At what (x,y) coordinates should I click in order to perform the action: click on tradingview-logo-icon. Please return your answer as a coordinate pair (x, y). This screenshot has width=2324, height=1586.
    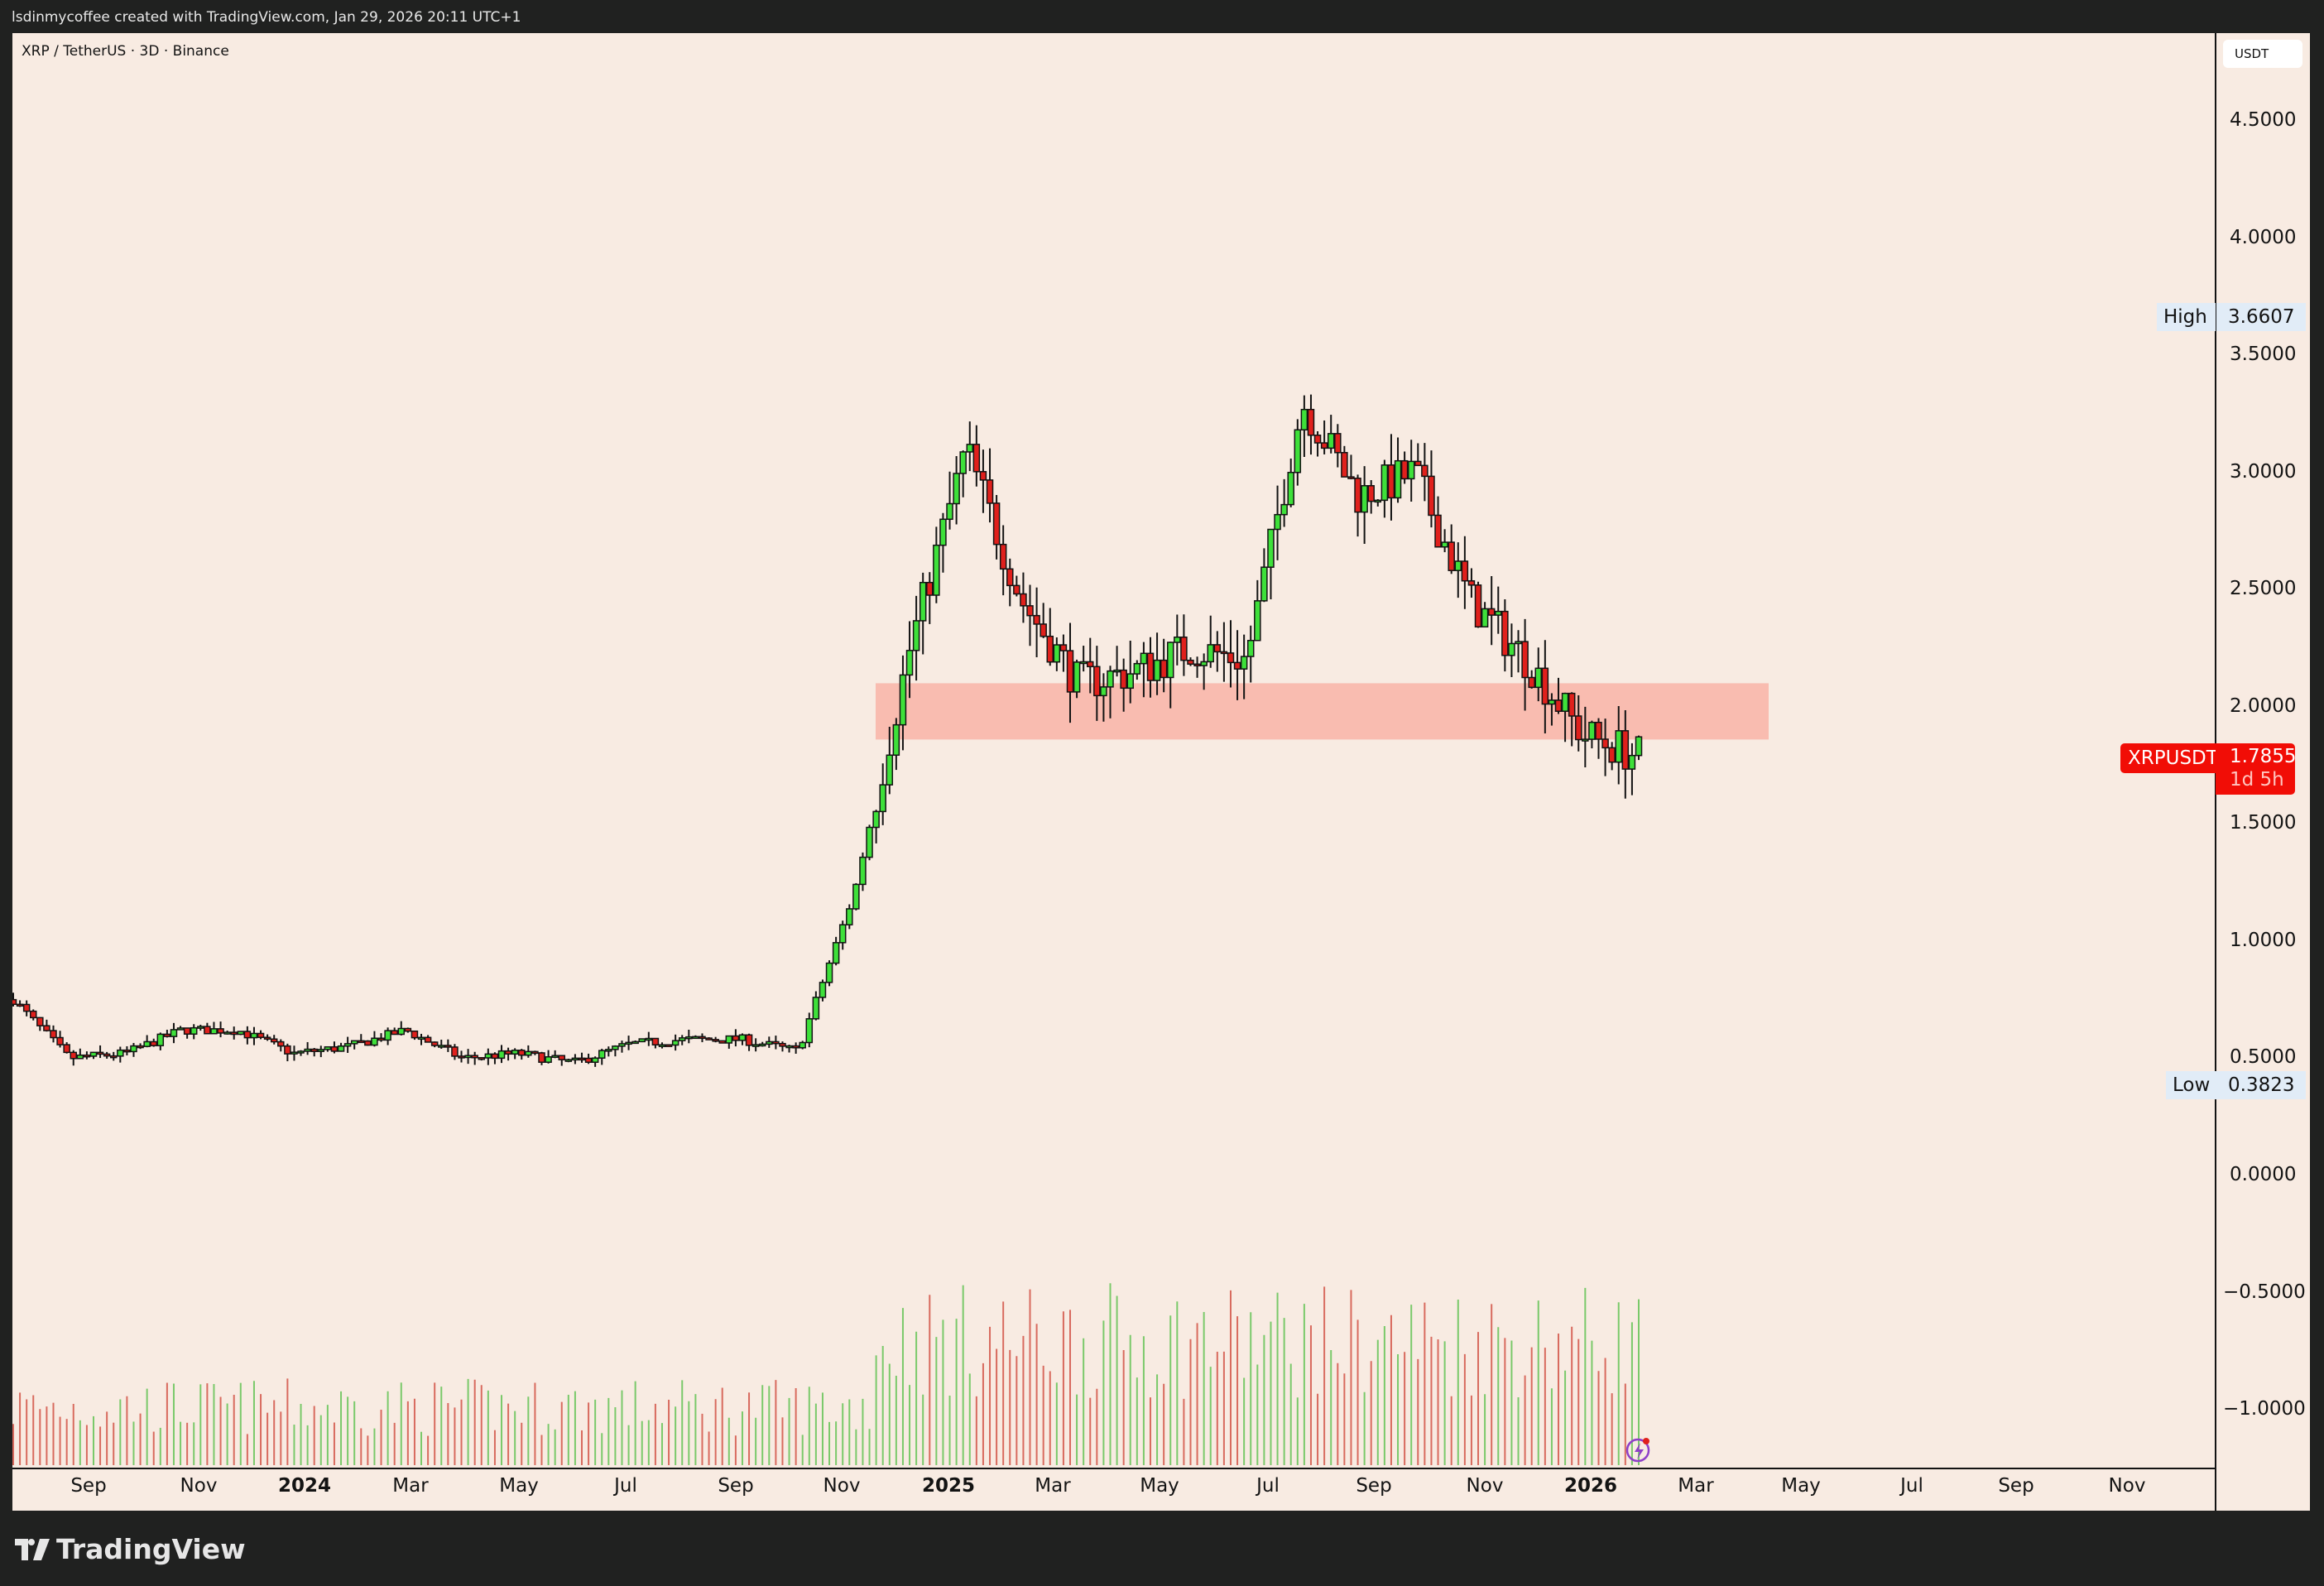
    Looking at the image, I should click on (33, 1549).